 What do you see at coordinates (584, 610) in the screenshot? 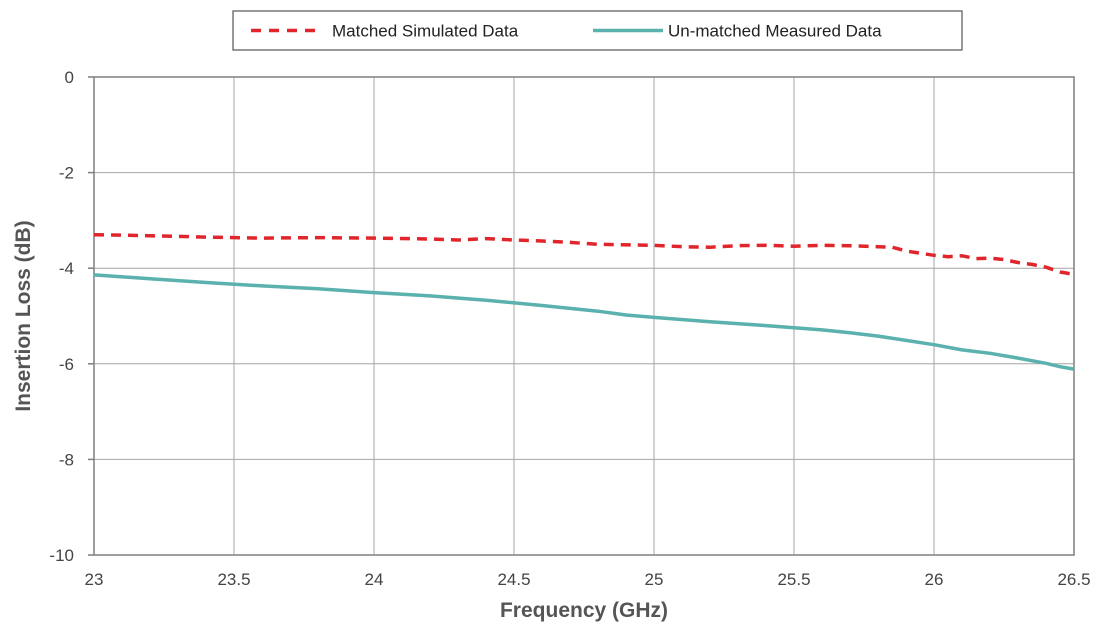
I see `x-axis-title: Frequency (GHz)` at bounding box center [584, 610].